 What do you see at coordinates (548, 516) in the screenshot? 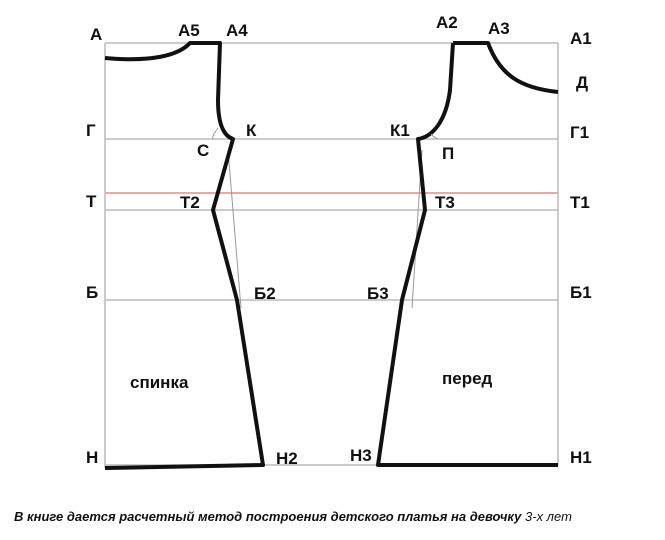
I see `caption-rest: 3-х лет` at bounding box center [548, 516].